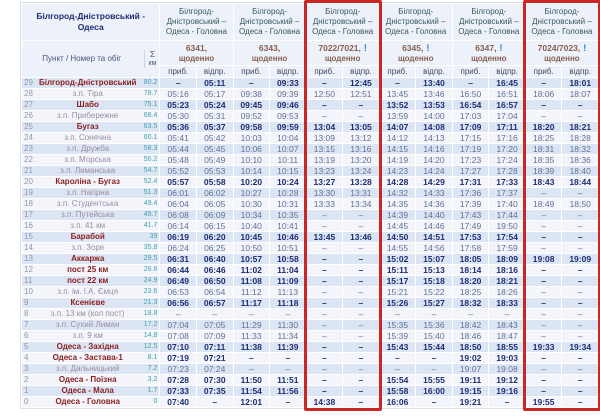 This screenshot has width=600, height=417. What do you see at coordinates (397, 281) in the screenshot?
I see `time-cell: 15:17` at bounding box center [397, 281].